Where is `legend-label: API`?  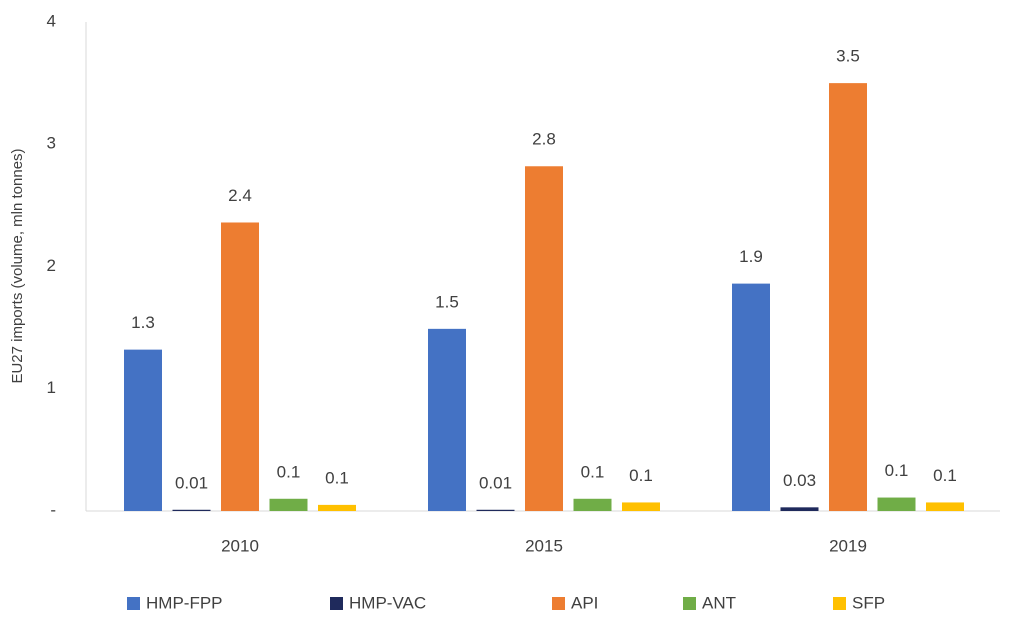
legend-label: API is located at coordinates (584, 602).